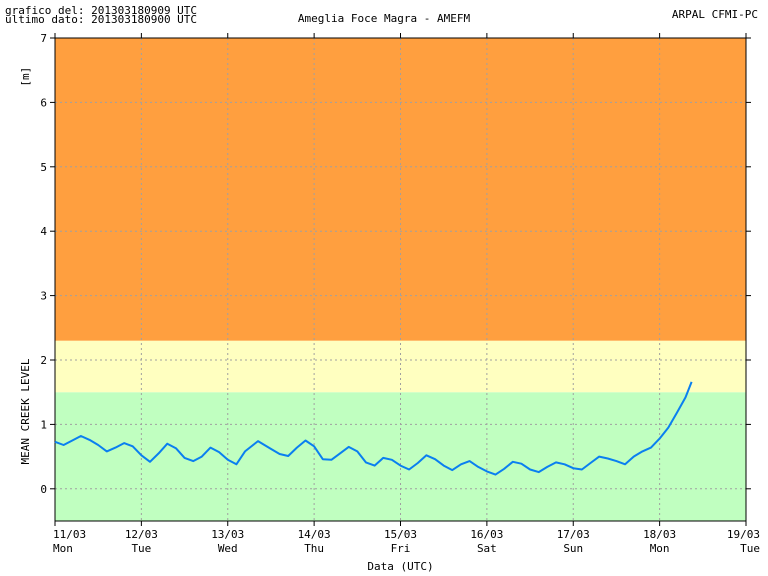  What do you see at coordinates (101, 19) in the screenshot?
I see `last-data-time: ultimo dato: 201303180900 UTC` at bounding box center [101, 19].